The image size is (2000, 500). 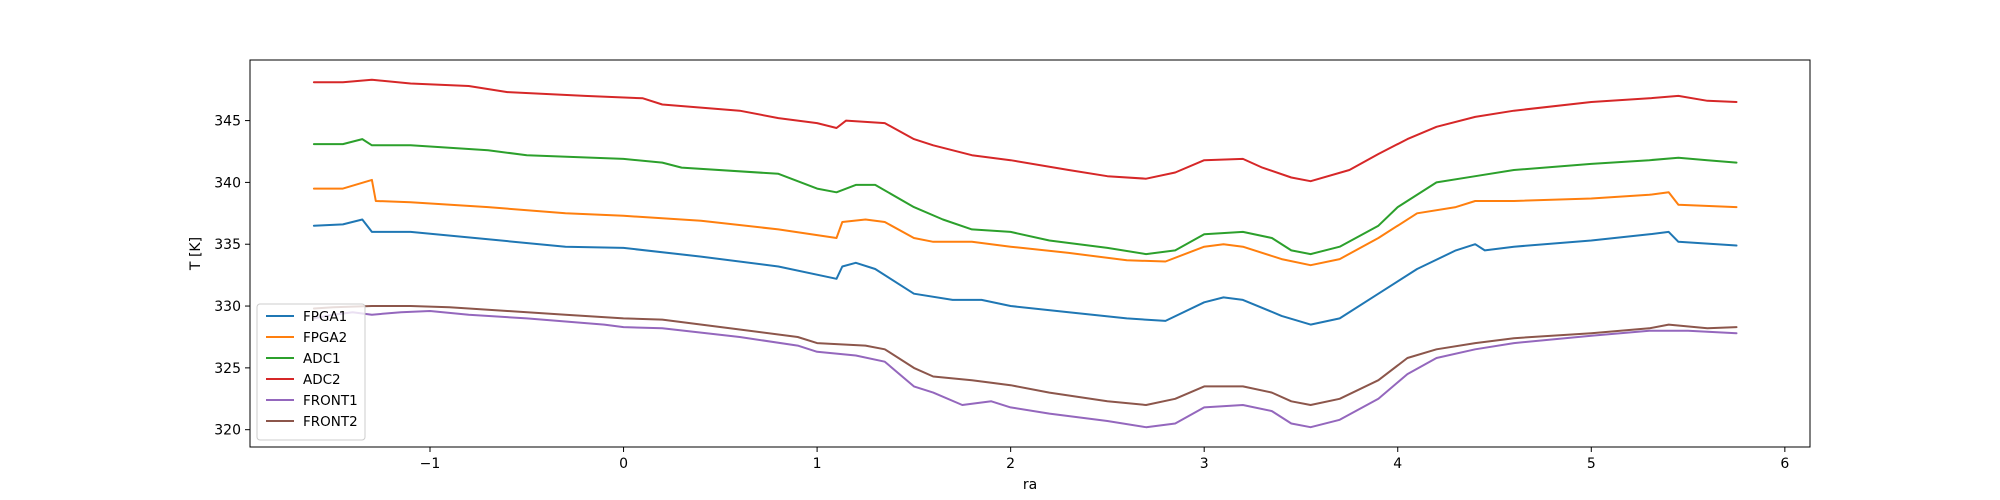 I want to click on series-line-fpga2, so click(x=1025, y=222).